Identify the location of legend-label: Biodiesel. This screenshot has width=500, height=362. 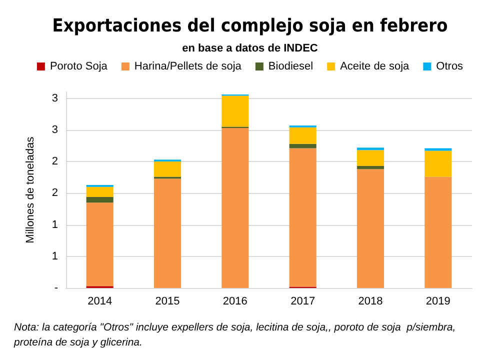
(291, 66).